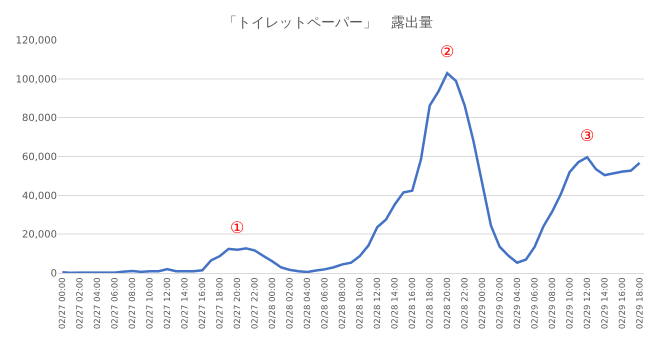 This screenshot has width=656, height=348. Describe the element at coordinates (237, 227) in the screenshot. I see `annotation: ①` at that location.